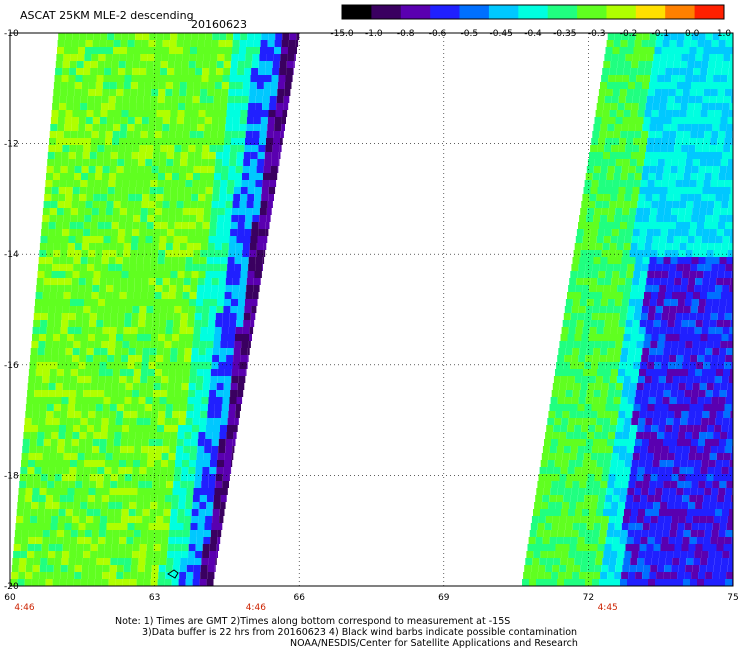 This screenshot has height=650, width=740. Describe the element at coordinates (11, 310) in the screenshot. I see `latitude-labels: -10 -12 -14 -16 -18 -20` at that location.